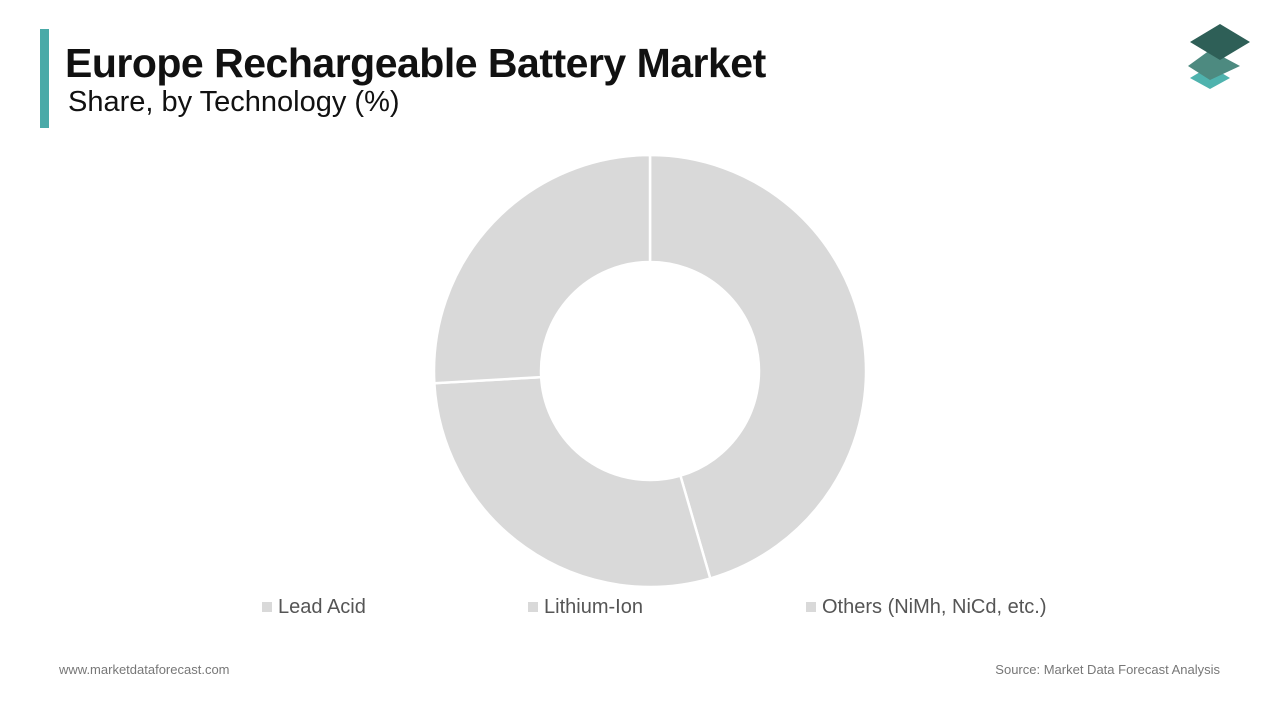  I want to click on legend-label-lithium-ion: Lithium-Ion, so click(593, 606).